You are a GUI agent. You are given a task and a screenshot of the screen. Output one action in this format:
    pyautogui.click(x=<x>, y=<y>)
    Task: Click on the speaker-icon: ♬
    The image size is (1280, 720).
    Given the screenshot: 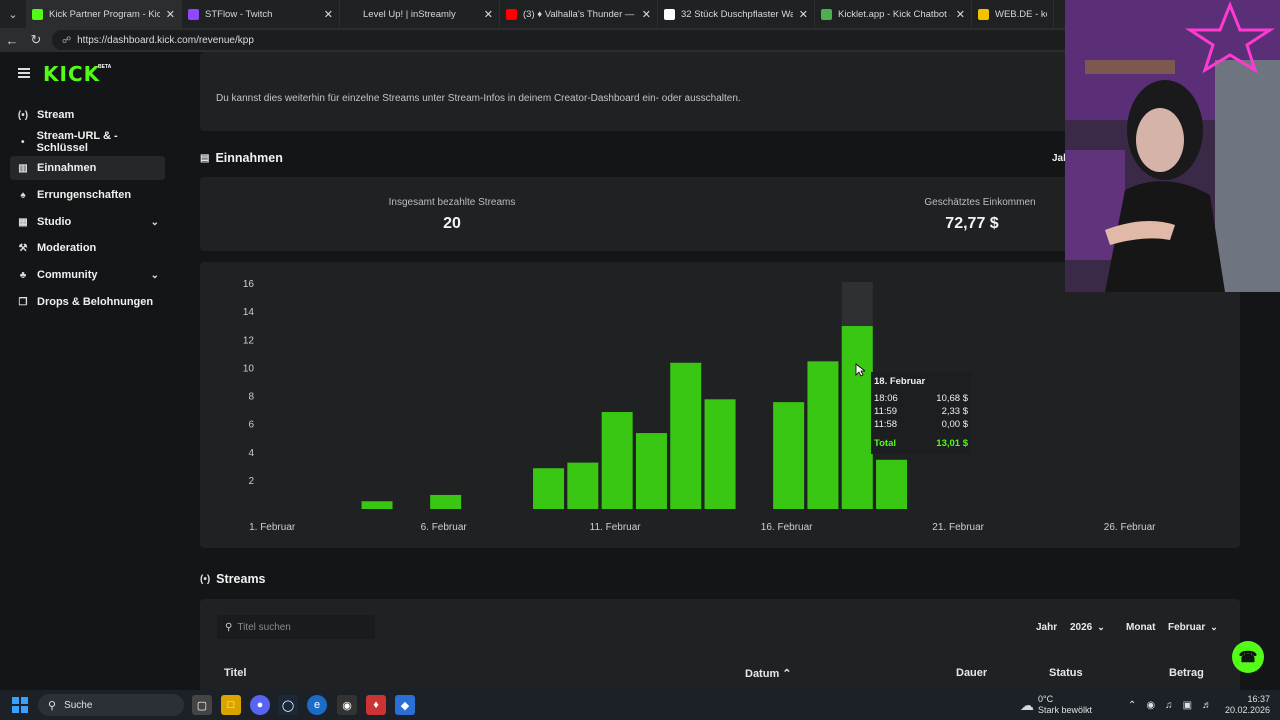 What is the action you would take?
    pyautogui.click(x=1207, y=705)
    